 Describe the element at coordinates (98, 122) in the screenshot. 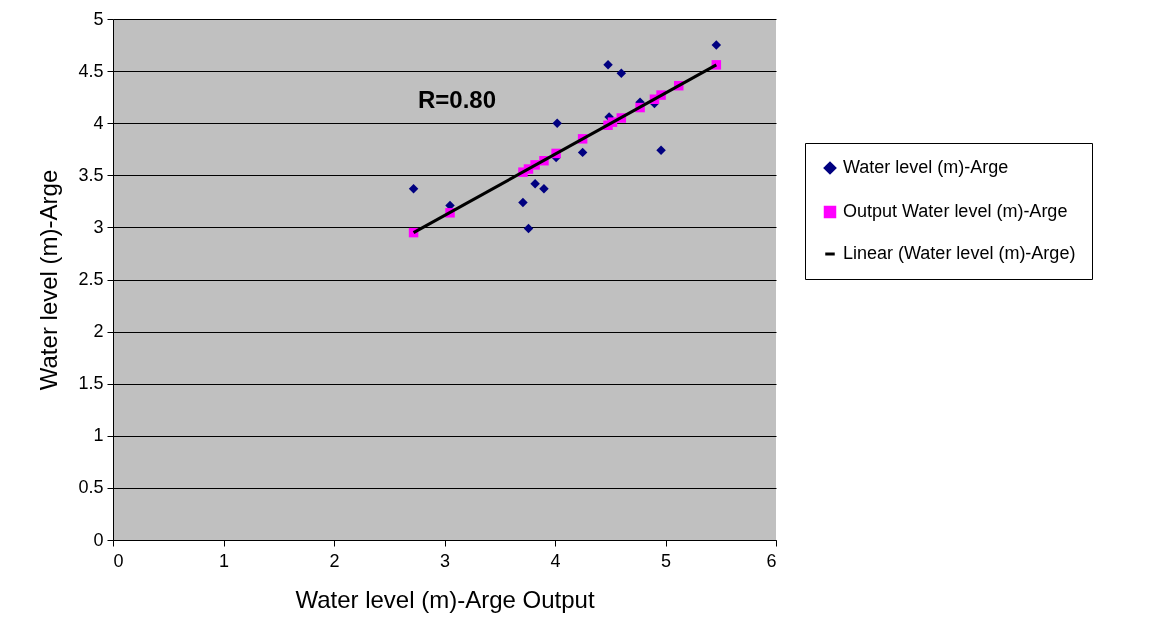

I see `y-tick-label: 4` at that location.